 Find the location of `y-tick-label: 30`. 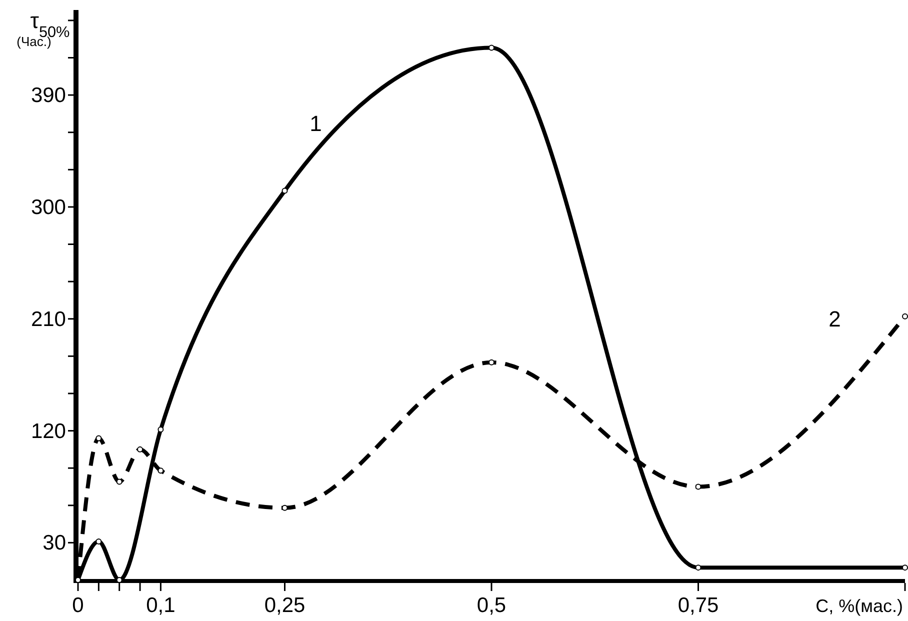

y-tick-label: 30 is located at coordinates (54, 543).